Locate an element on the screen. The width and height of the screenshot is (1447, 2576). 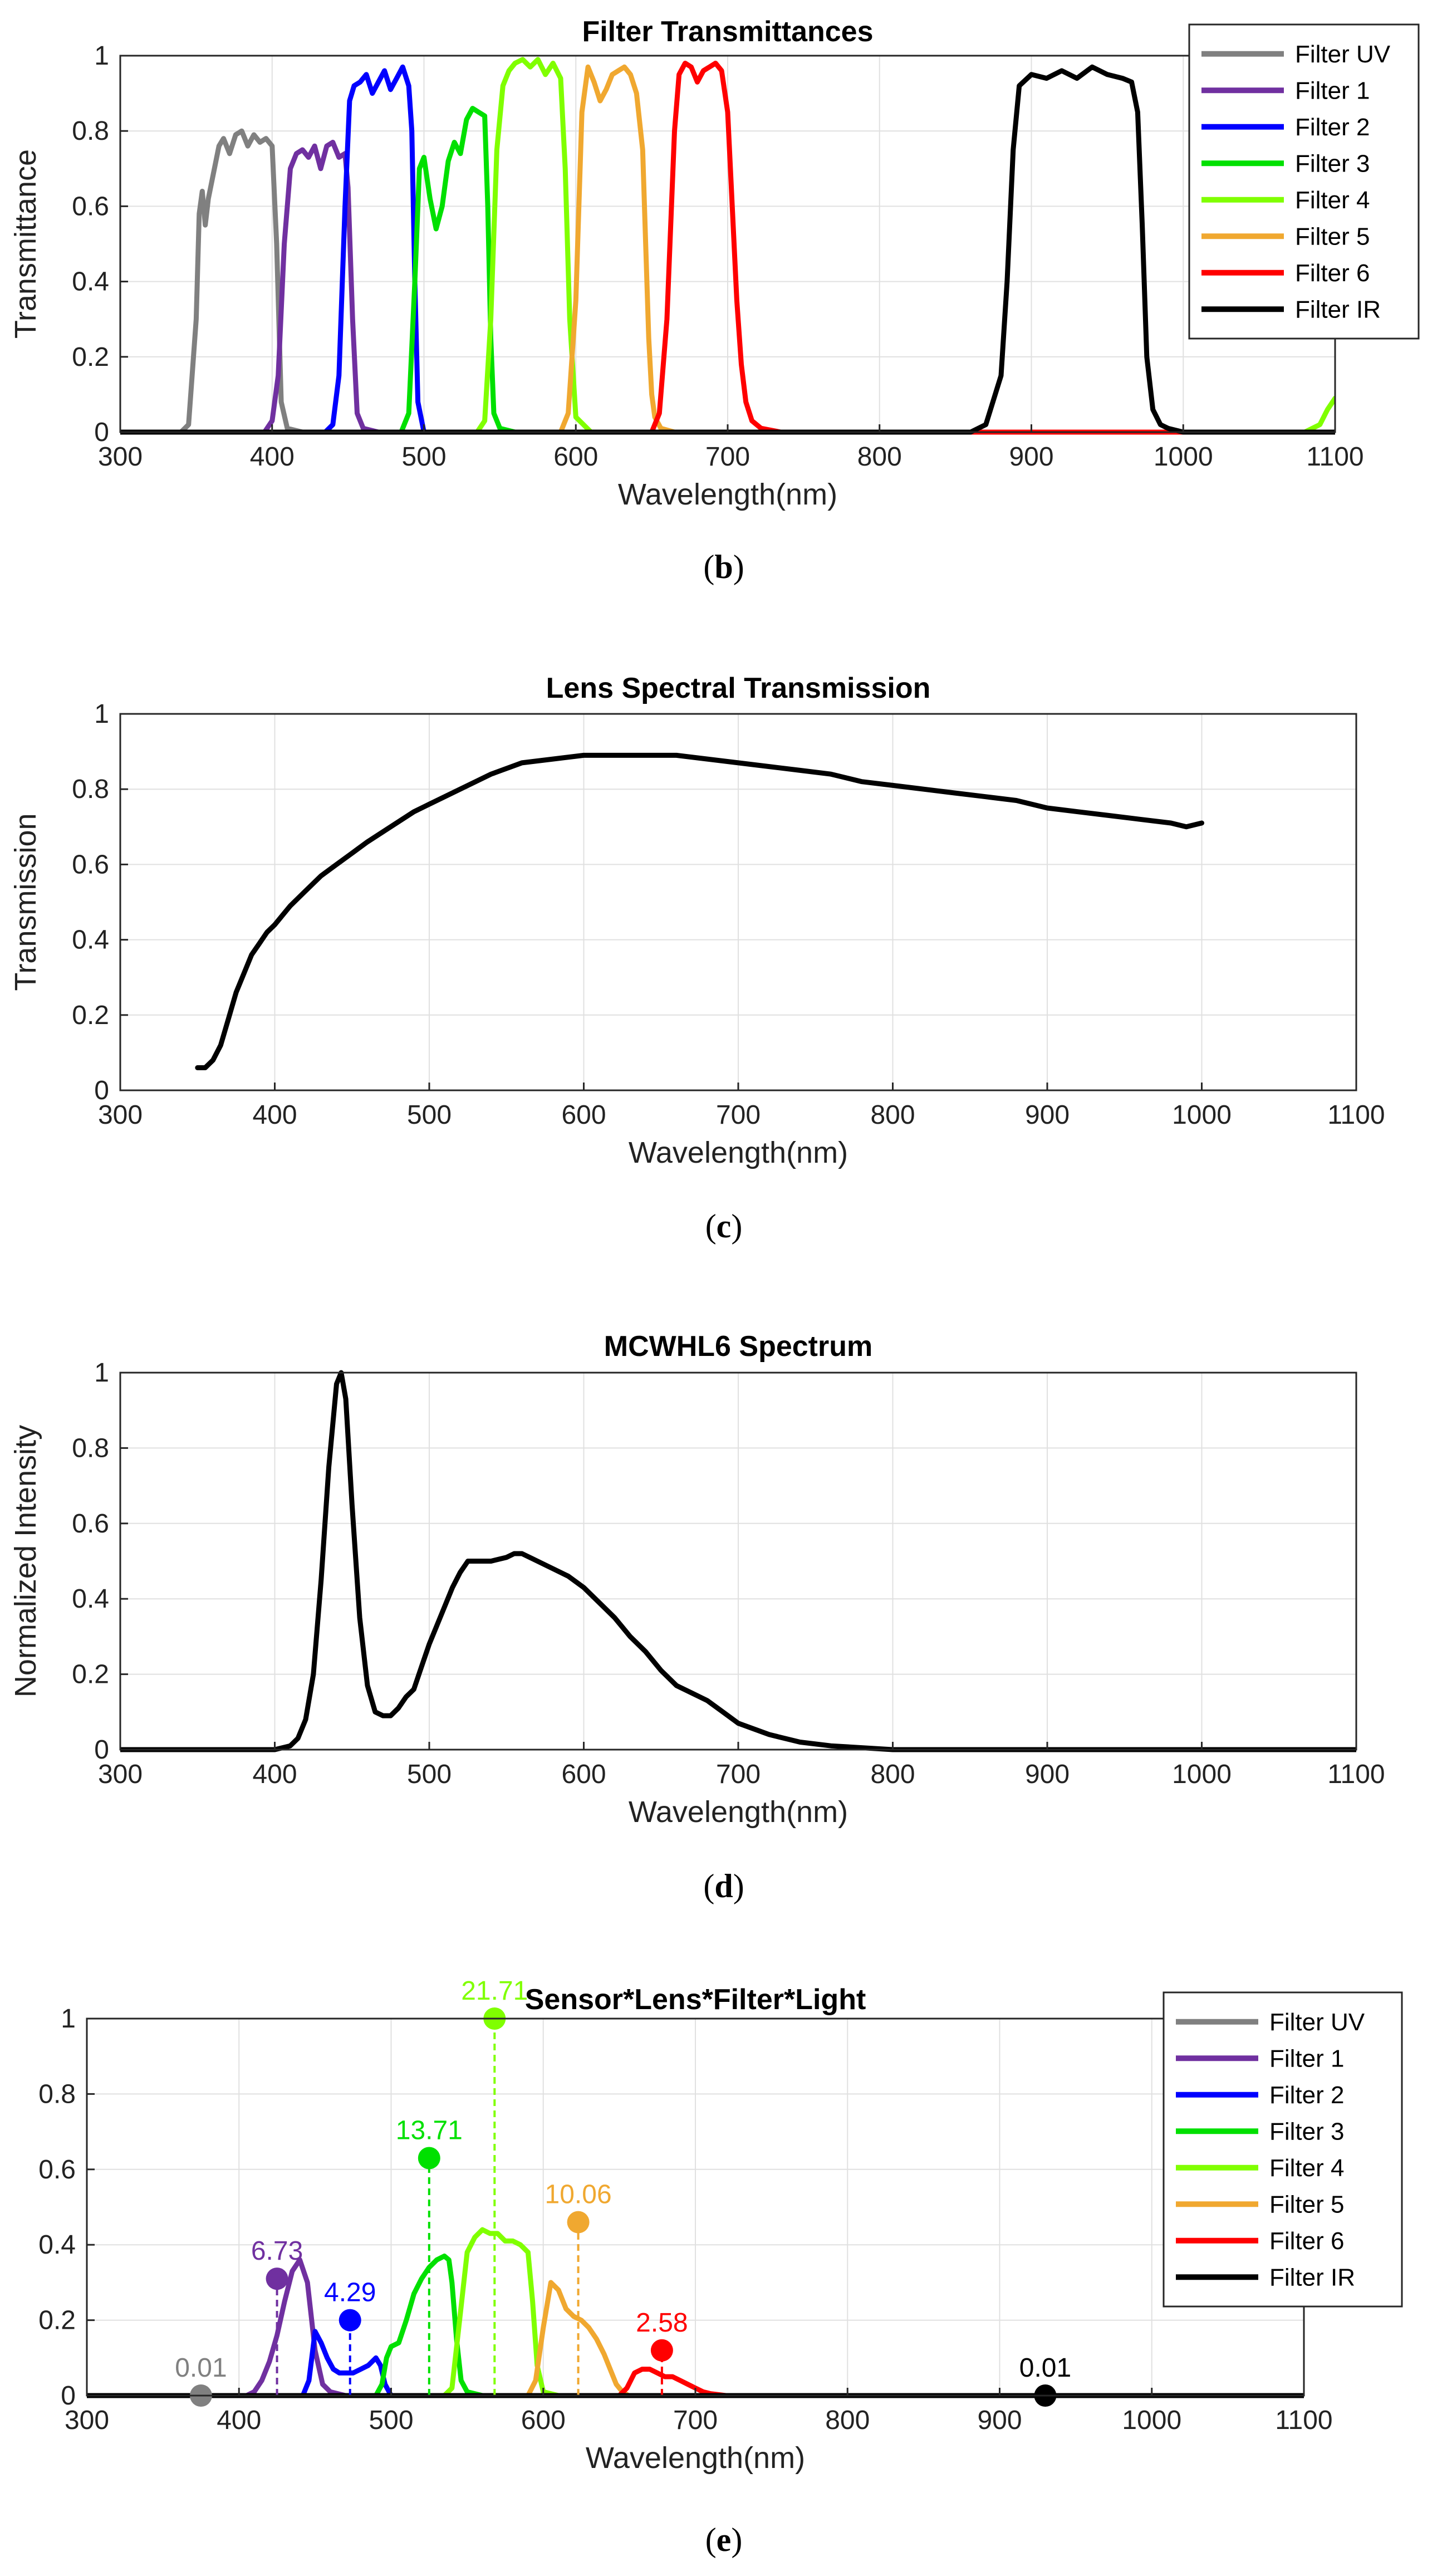
series-line-filter-uv is located at coordinates (727, 281).